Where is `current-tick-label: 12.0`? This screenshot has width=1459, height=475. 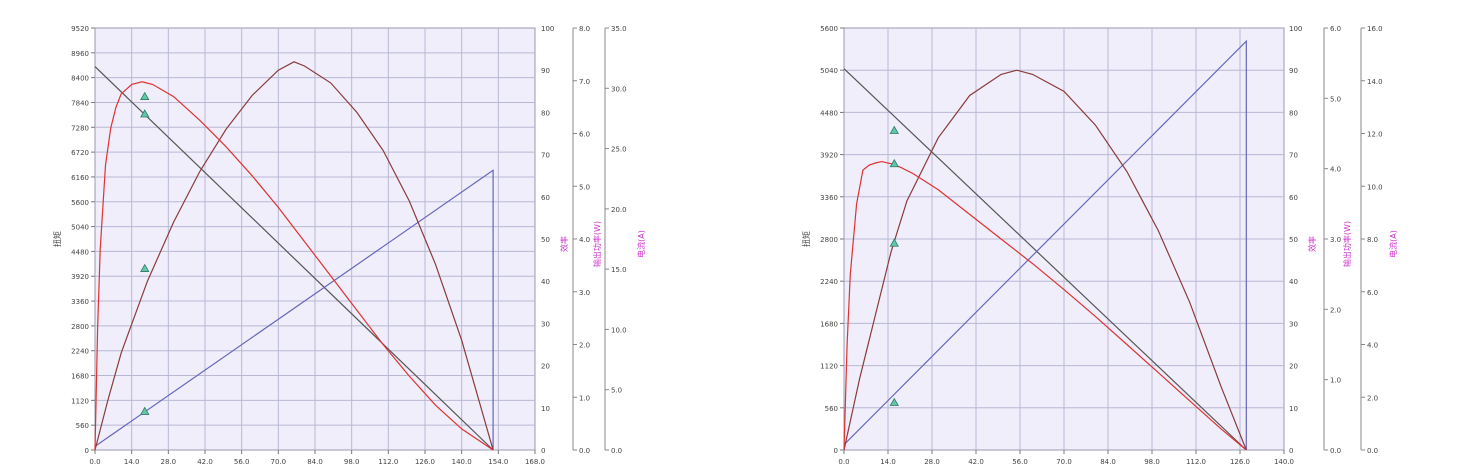
current-tick-label: 12.0 is located at coordinates (1375, 135).